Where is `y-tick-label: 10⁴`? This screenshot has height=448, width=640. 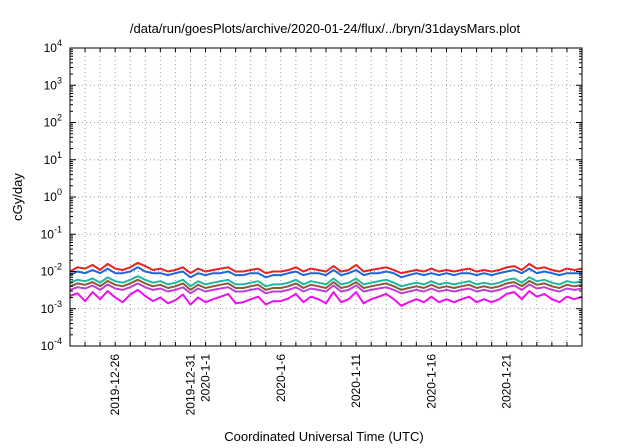 y-tick-label: 10⁴ is located at coordinates (53, 46).